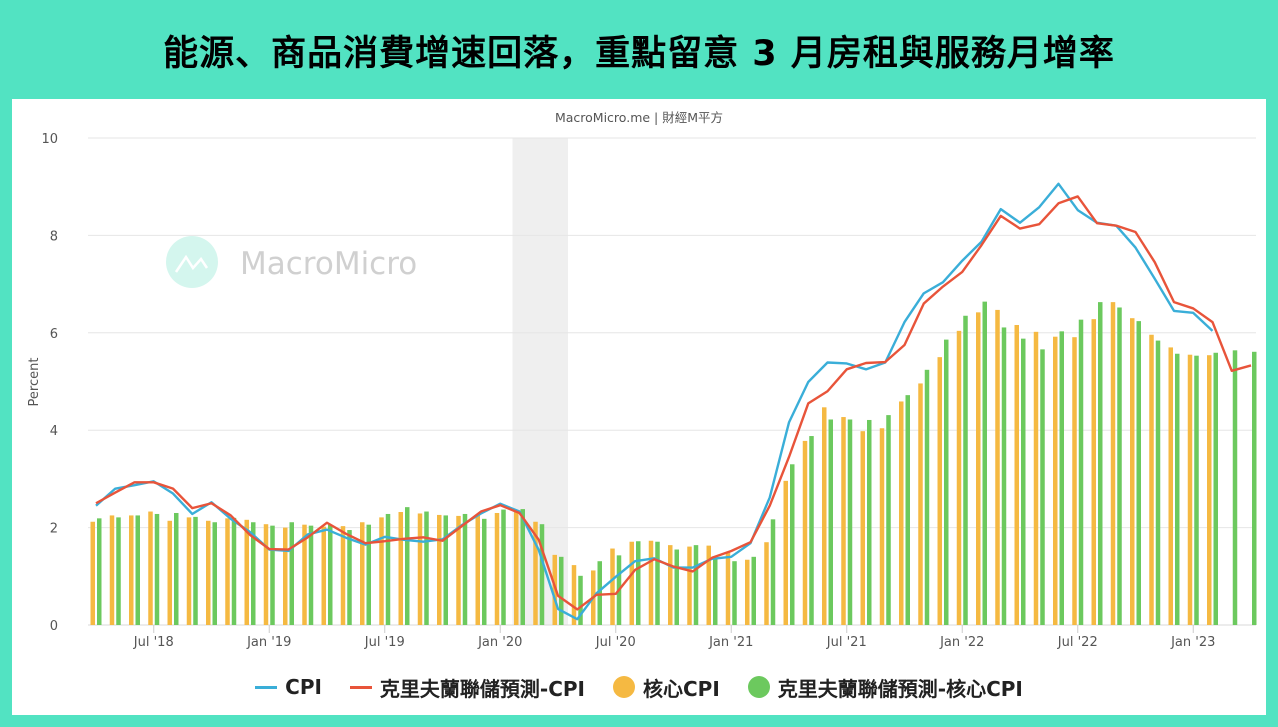 Image resolution: width=1278 pixels, height=727 pixels. Describe the element at coordinates (288, 687) in the screenshot. I see `legend-item: CPI` at that location.